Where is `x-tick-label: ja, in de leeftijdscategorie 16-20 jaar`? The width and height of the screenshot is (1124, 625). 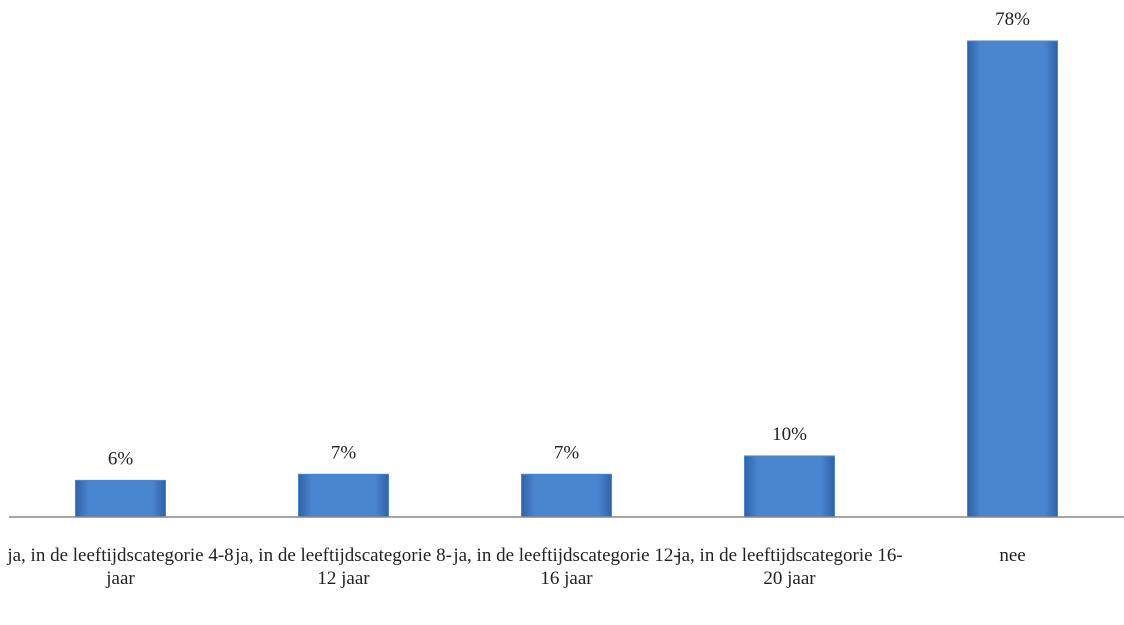 x-tick-label: ja, in de leeftijdscategorie 16-20 jaar is located at coordinates (789, 567).